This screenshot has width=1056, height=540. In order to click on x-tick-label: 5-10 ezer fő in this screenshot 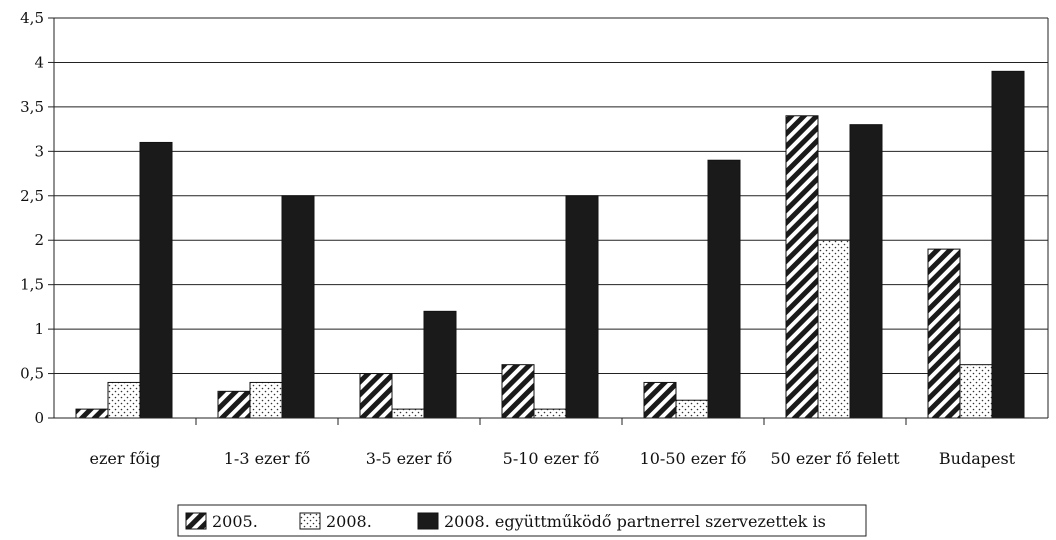, I will do `click(551, 458)`.